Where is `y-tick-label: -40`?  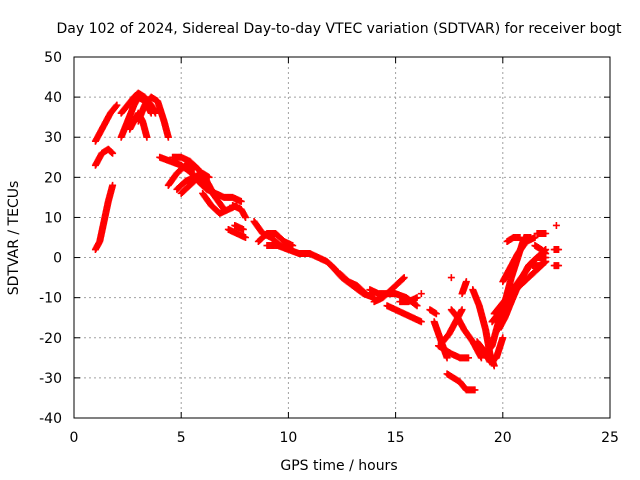 y-tick-label: -40 is located at coordinates (50, 419).